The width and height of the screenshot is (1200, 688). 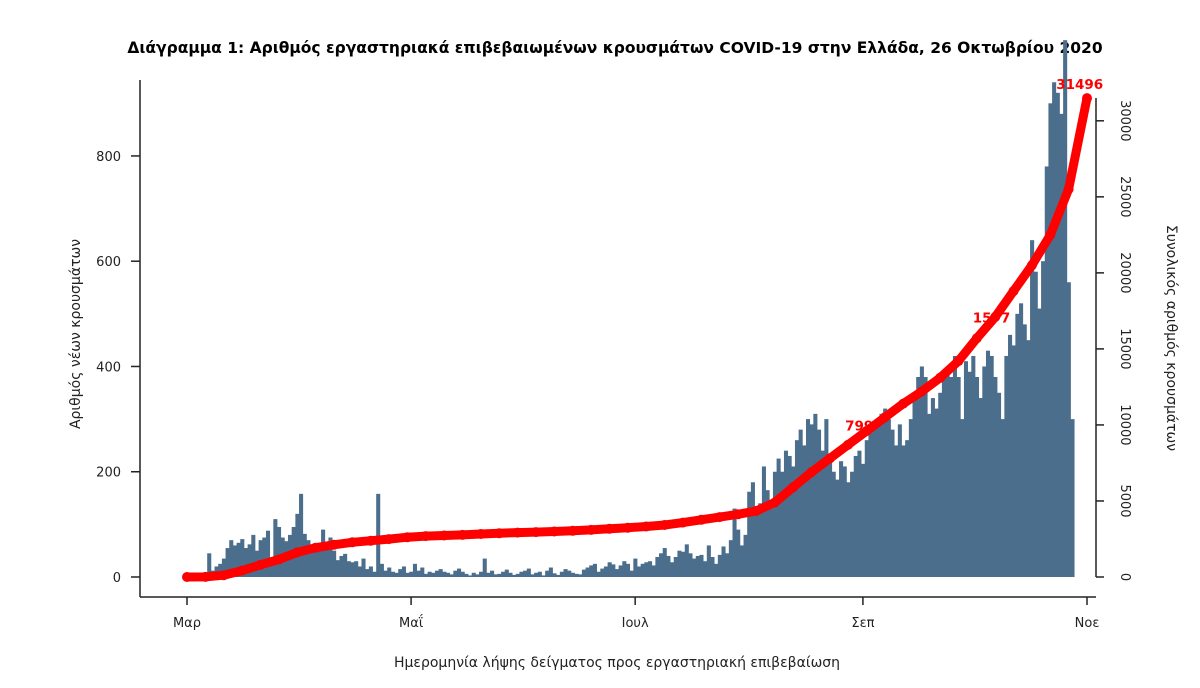 What do you see at coordinates (1124, 196) in the screenshot?
I see `y2-tick-label: 25000` at bounding box center [1124, 196].